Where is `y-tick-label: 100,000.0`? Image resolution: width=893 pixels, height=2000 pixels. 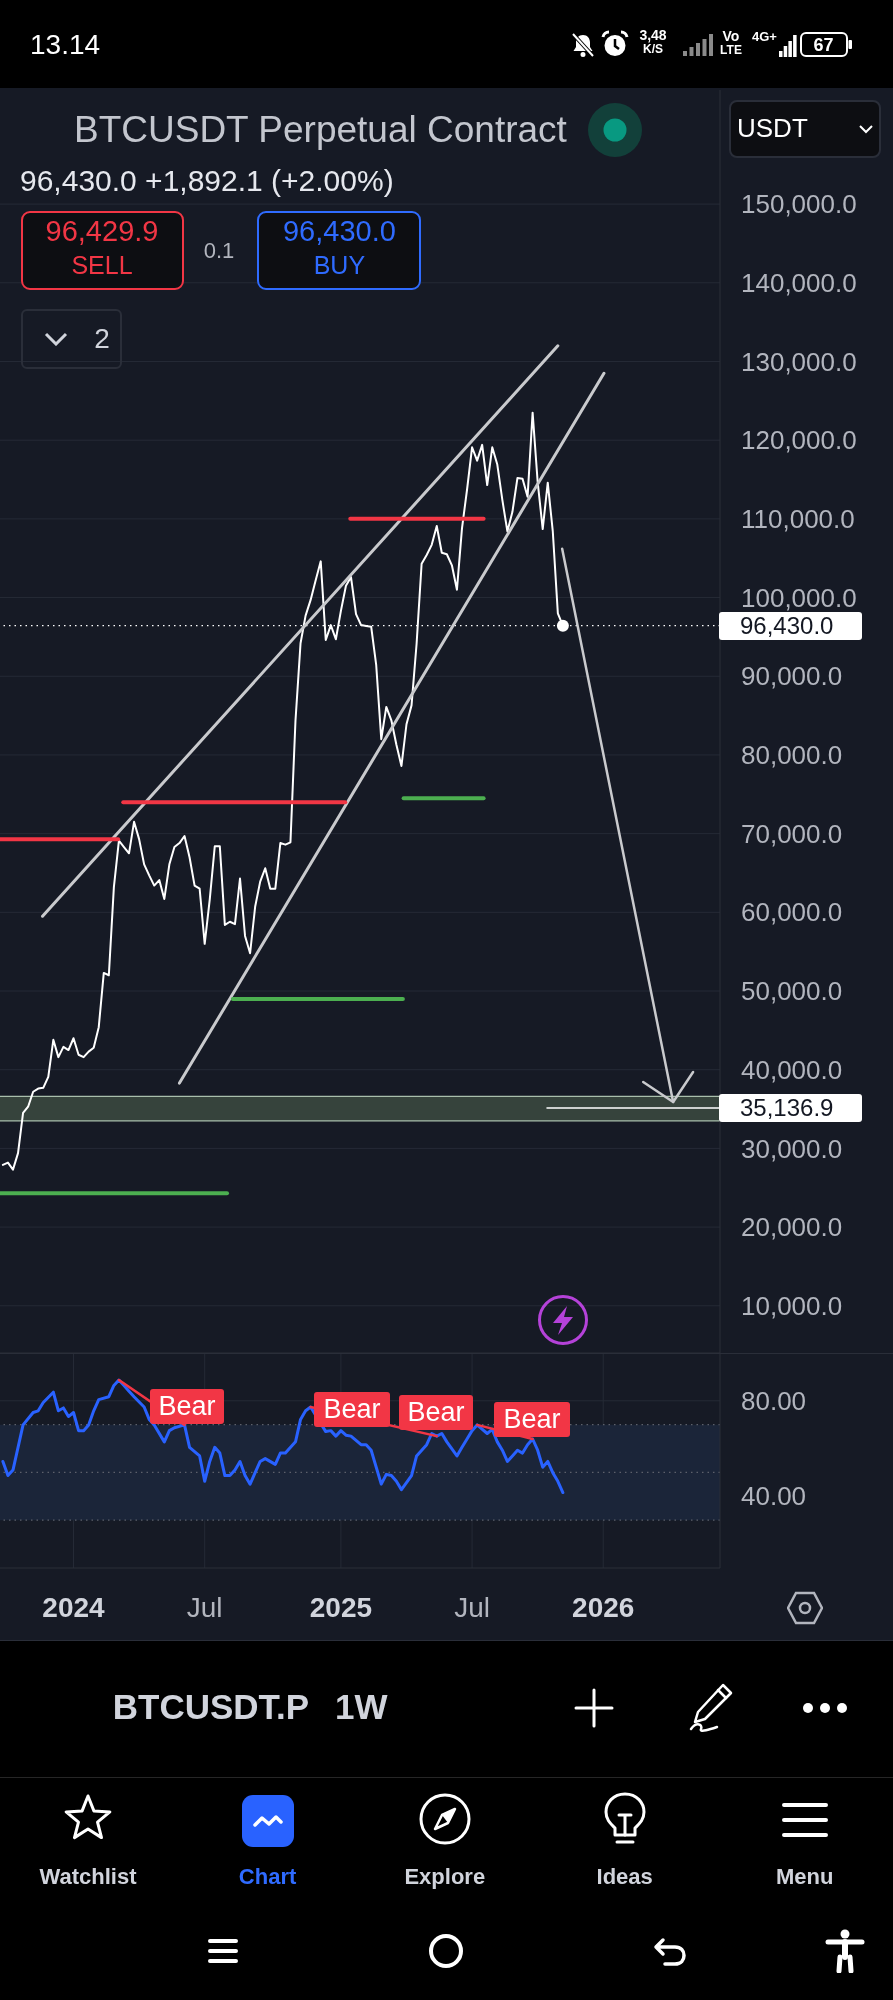 y-tick-label: 100,000.0 is located at coordinates (799, 597).